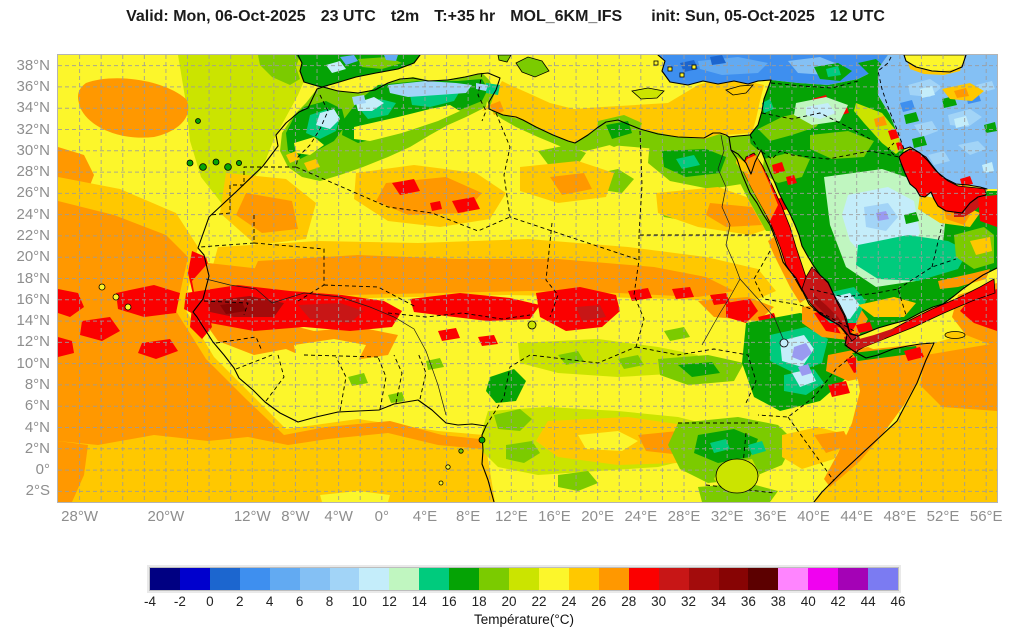 The image size is (1011, 641). Describe the element at coordinates (813, 516) in the screenshot. I see `lon-tick-label: 40°E` at that location.